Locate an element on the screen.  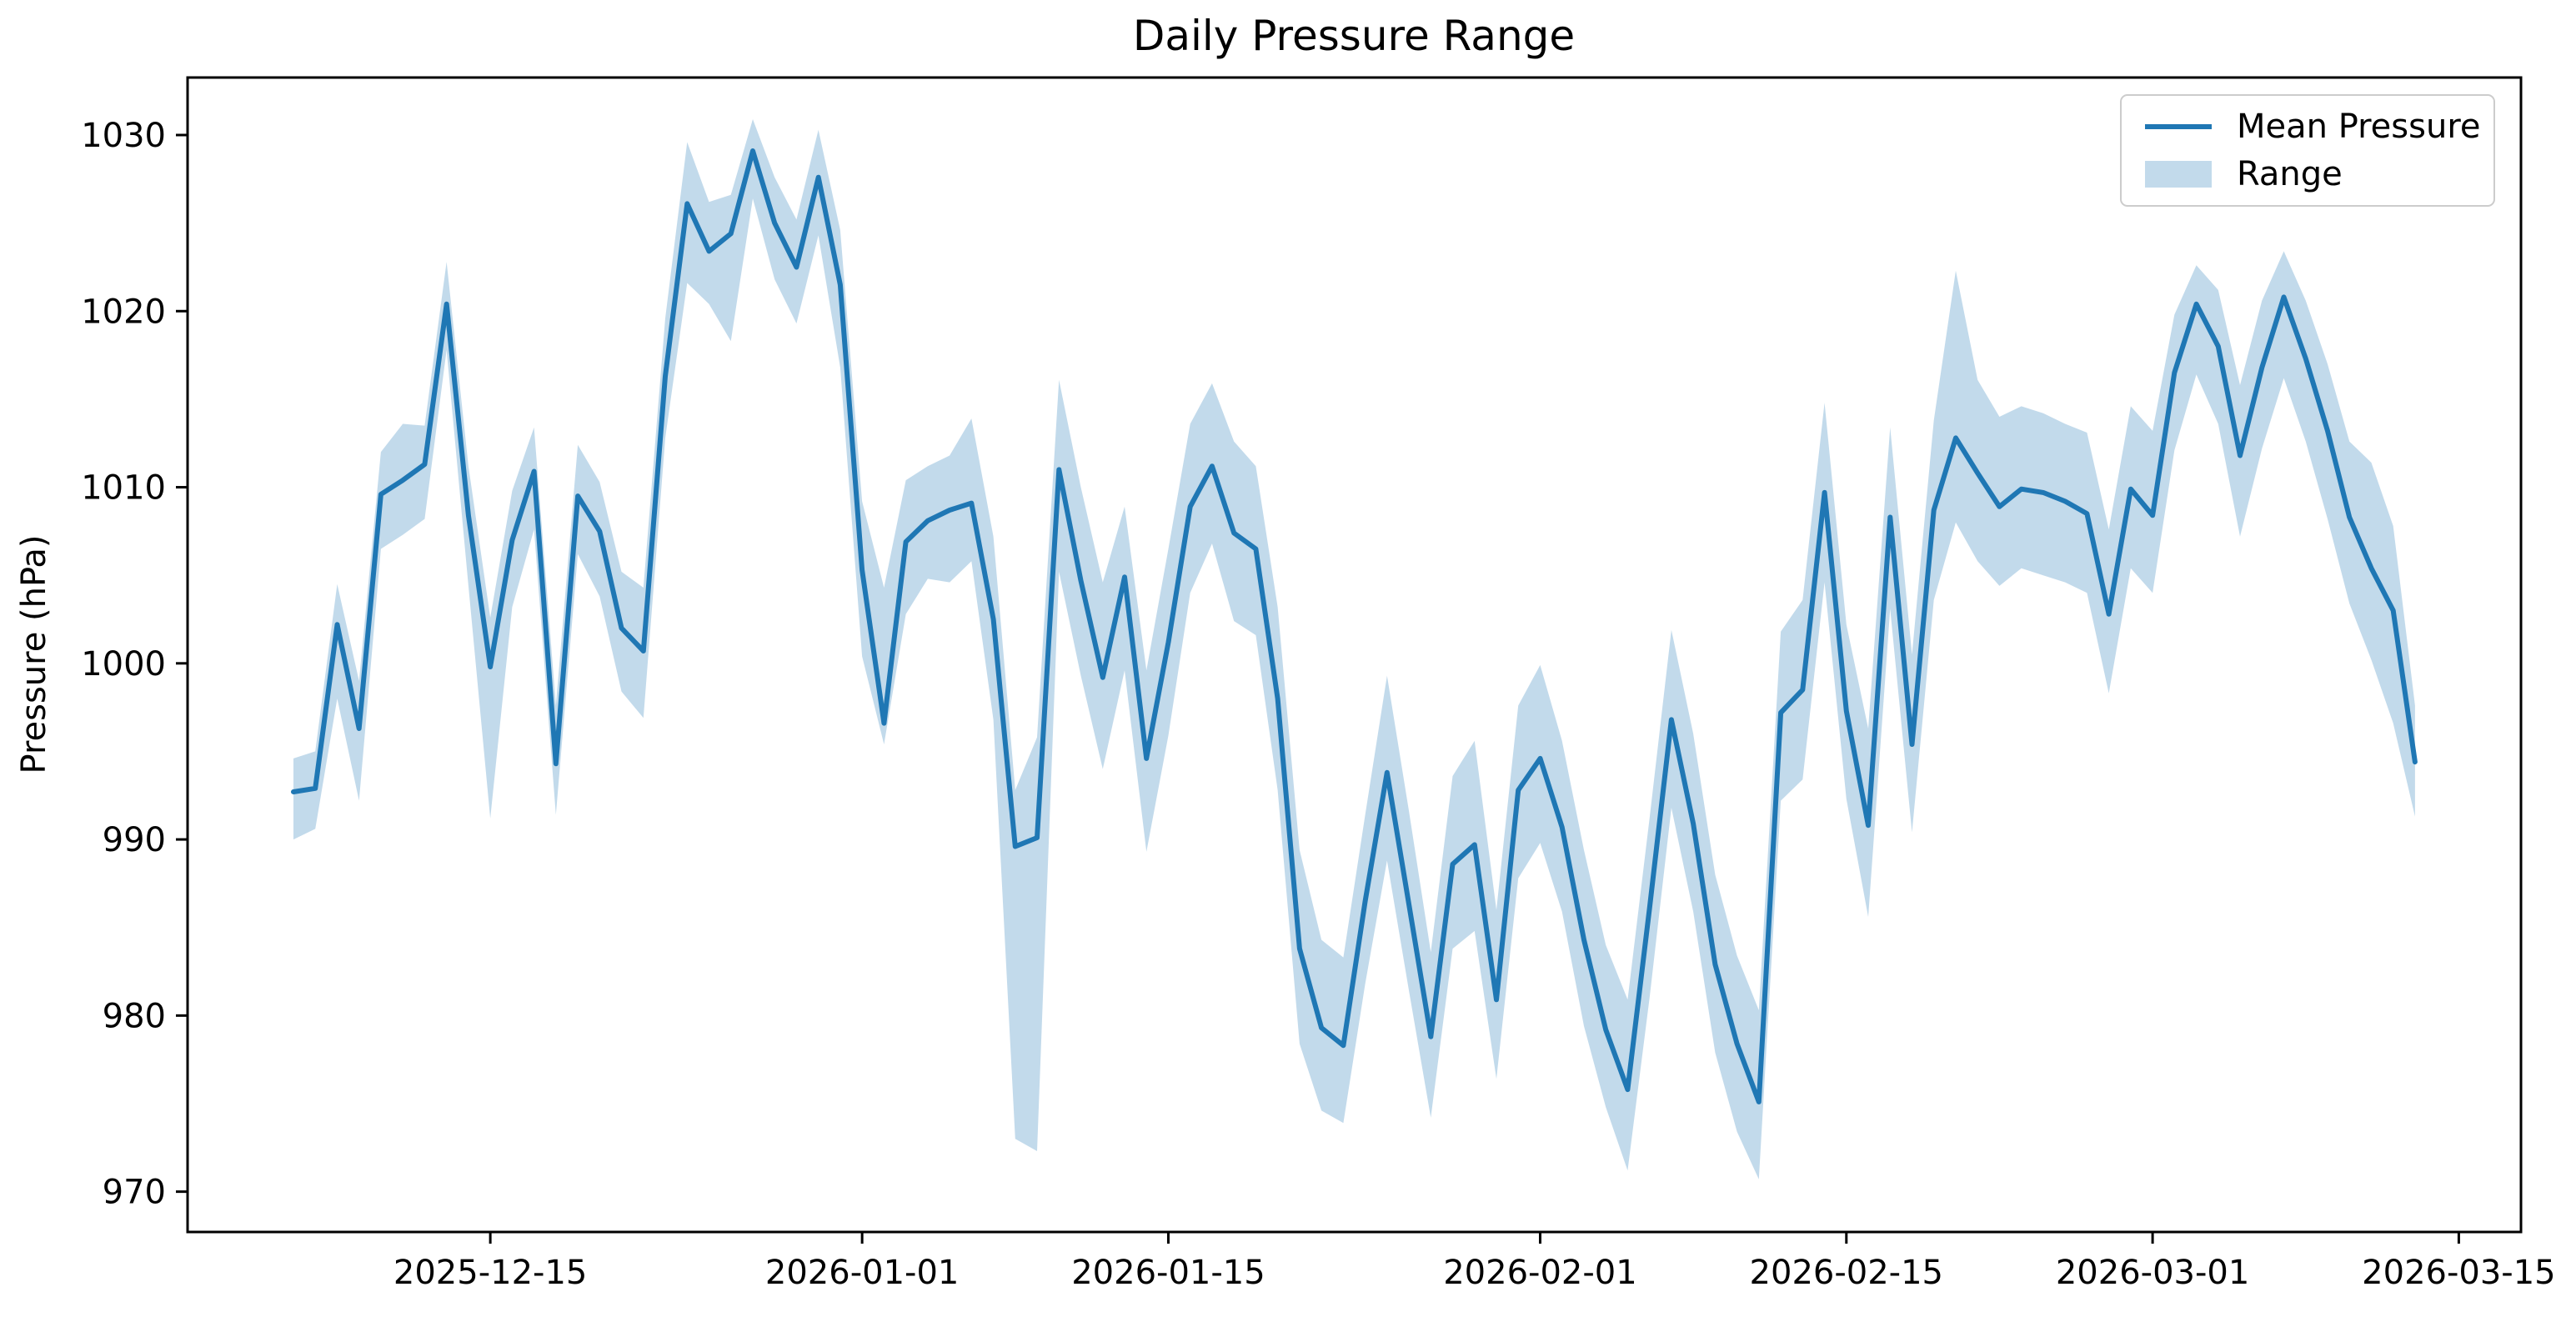
x-tick-label: 2026-01-15 is located at coordinates (1168, 1273).